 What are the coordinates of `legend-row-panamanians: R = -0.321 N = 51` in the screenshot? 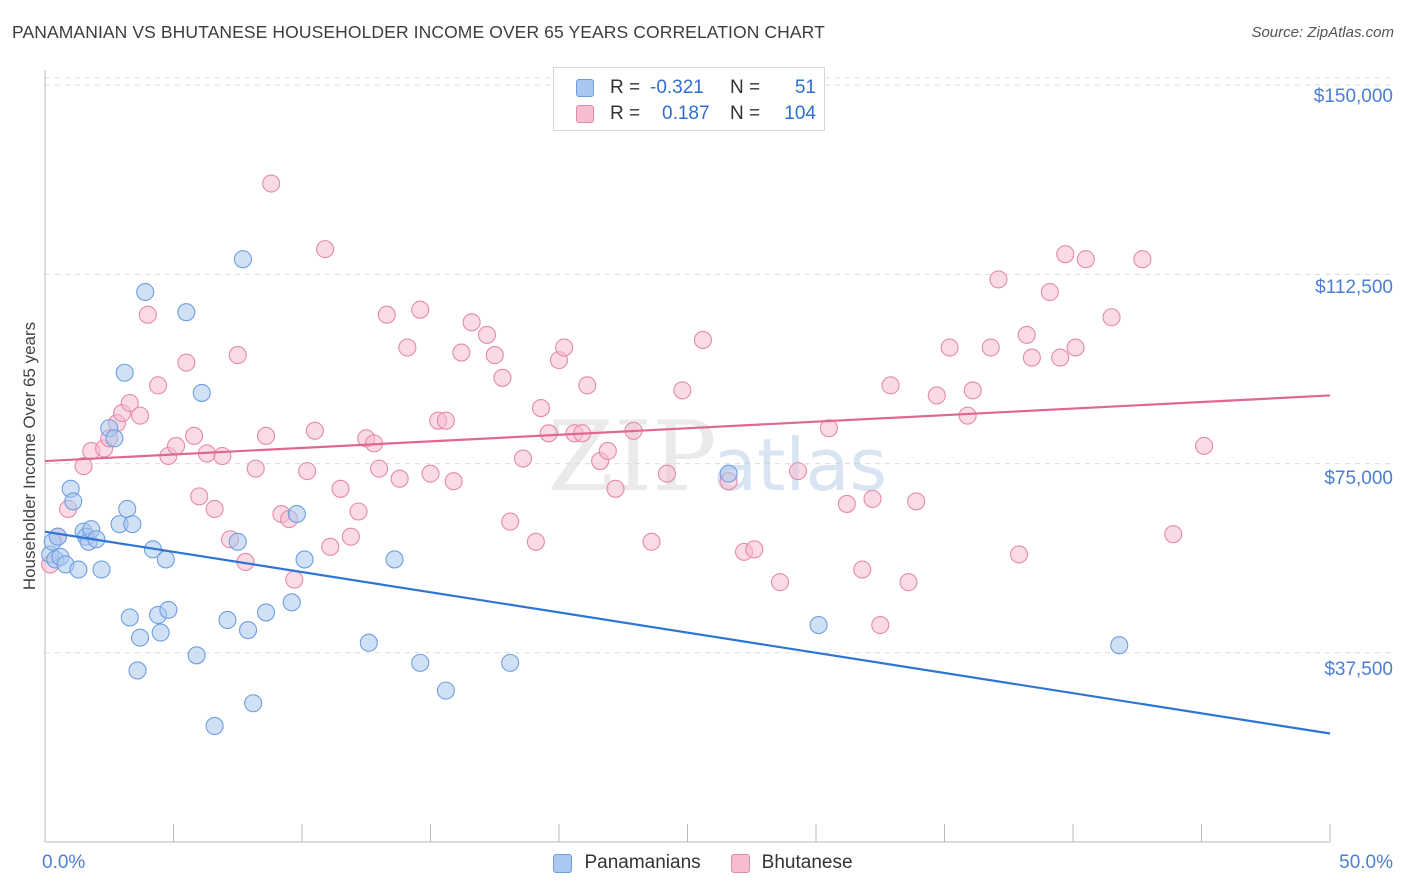 It's located at (696, 88).